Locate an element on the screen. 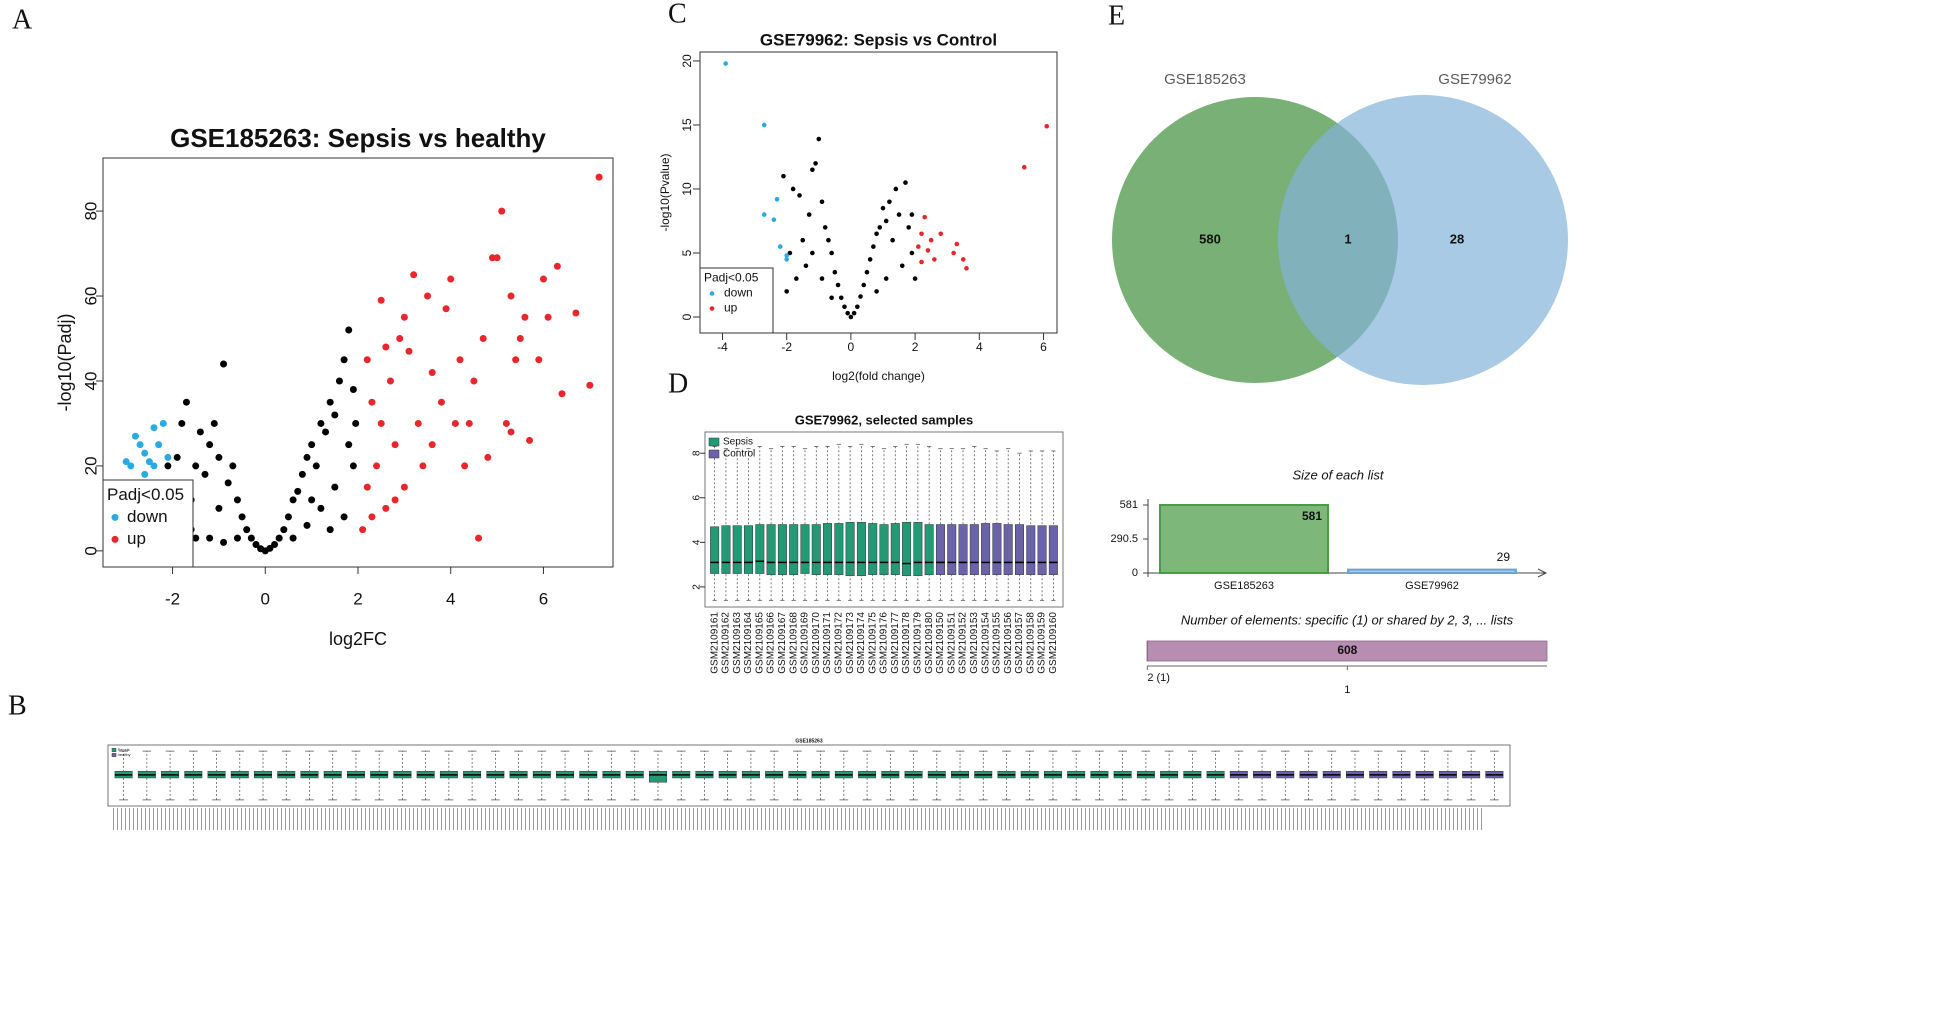 This screenshot has width=1943, height=1031. legend-label: Control is located at coordinates (739, 454).